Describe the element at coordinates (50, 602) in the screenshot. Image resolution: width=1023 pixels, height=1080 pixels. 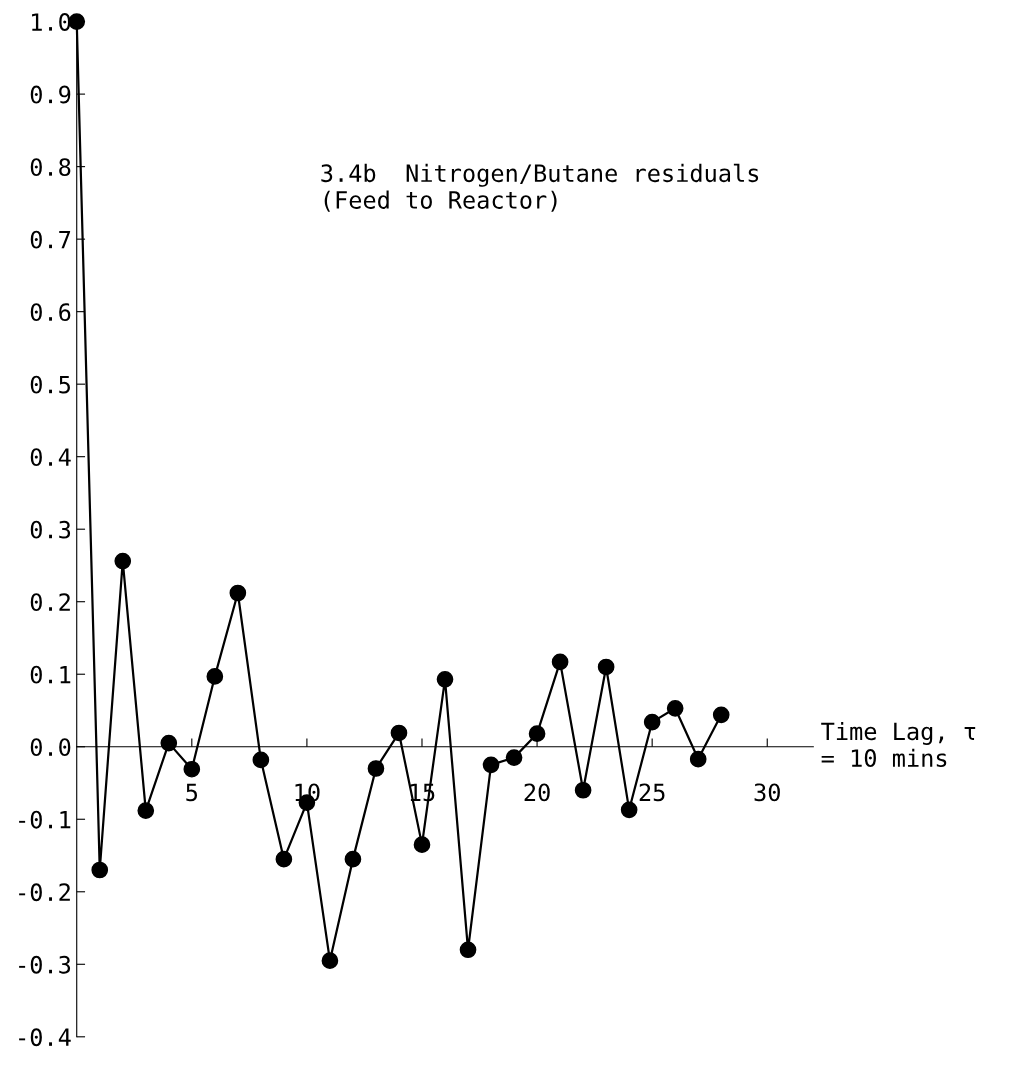
I see `y-tick-label: 0.2` at that location.